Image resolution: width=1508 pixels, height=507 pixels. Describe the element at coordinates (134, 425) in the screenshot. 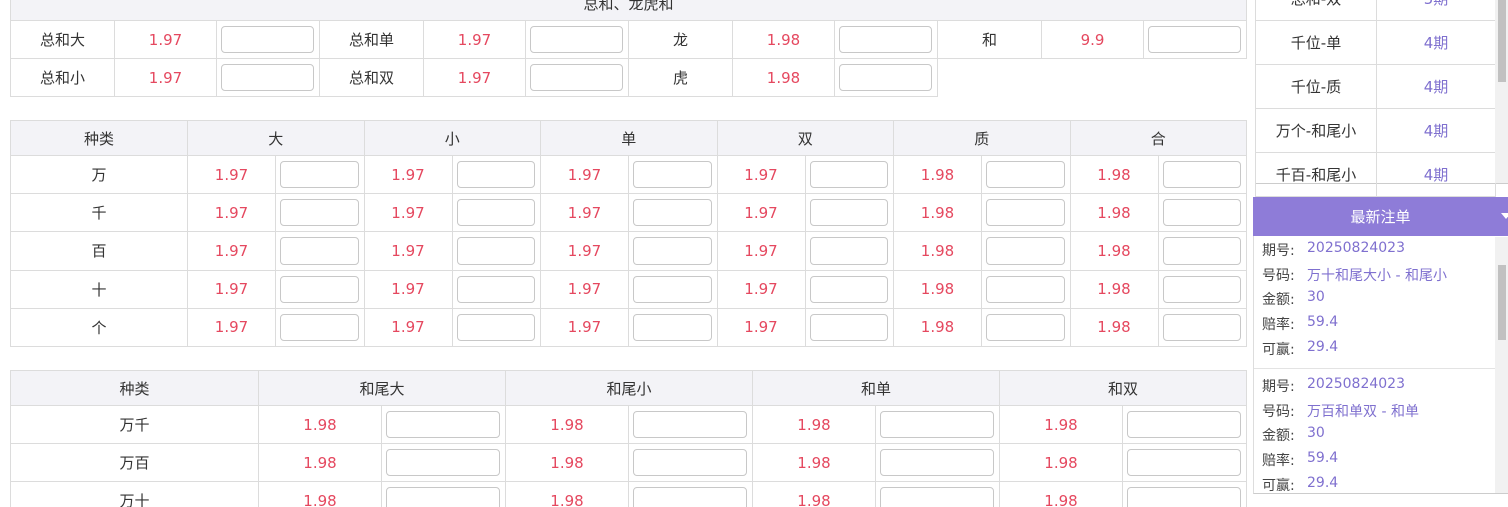

I see `row-label: 万千` at that location.